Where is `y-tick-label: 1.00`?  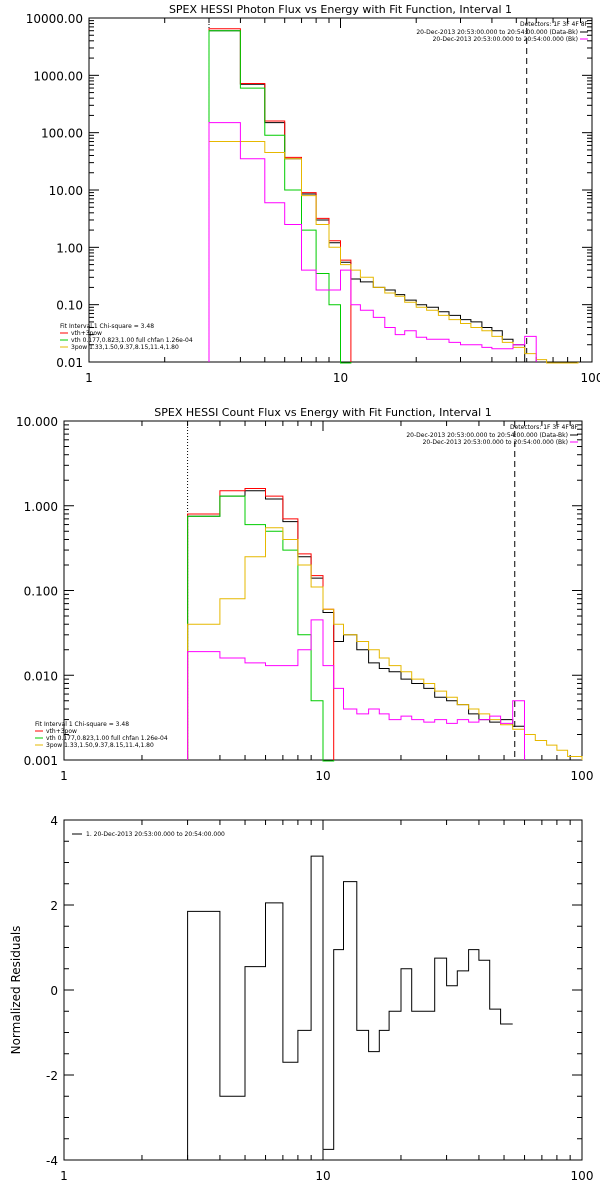 y-tick-label: 1.00 is located at coordinates (69, 248).